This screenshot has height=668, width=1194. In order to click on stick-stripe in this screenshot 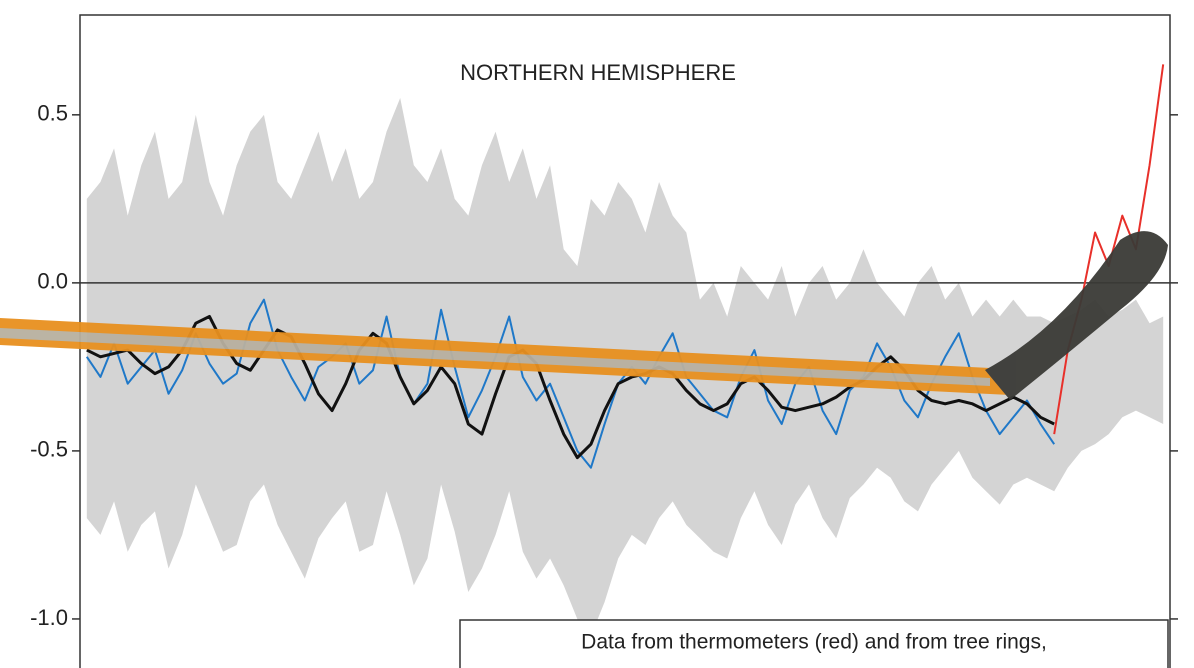, I will do `click(495, 357)`.